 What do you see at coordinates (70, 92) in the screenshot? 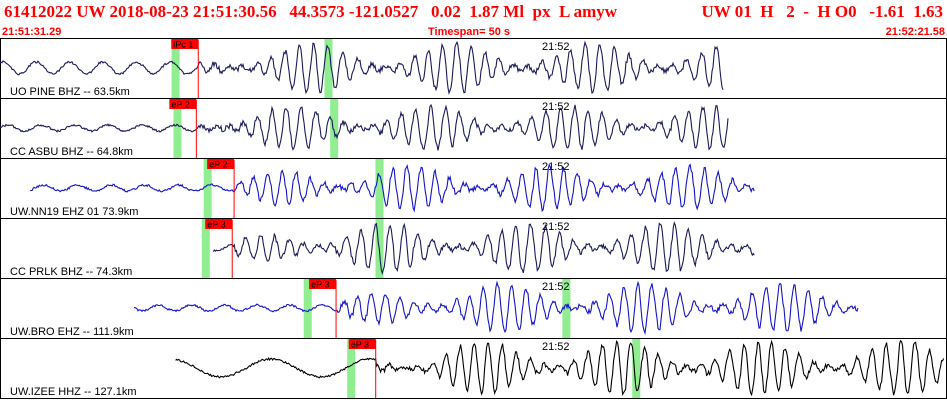
I see `station-label: UO PINE BHZ -- 63.5km` at bounding box center [70, 92].